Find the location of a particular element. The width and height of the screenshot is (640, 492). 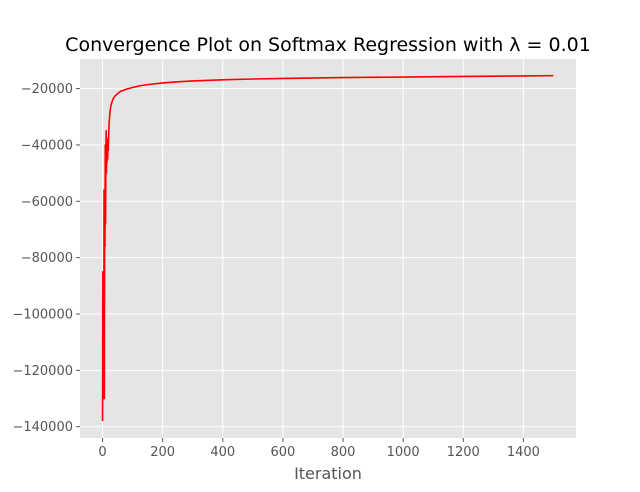

y-tick-label: −80000 is located at coordinates (47, 258).